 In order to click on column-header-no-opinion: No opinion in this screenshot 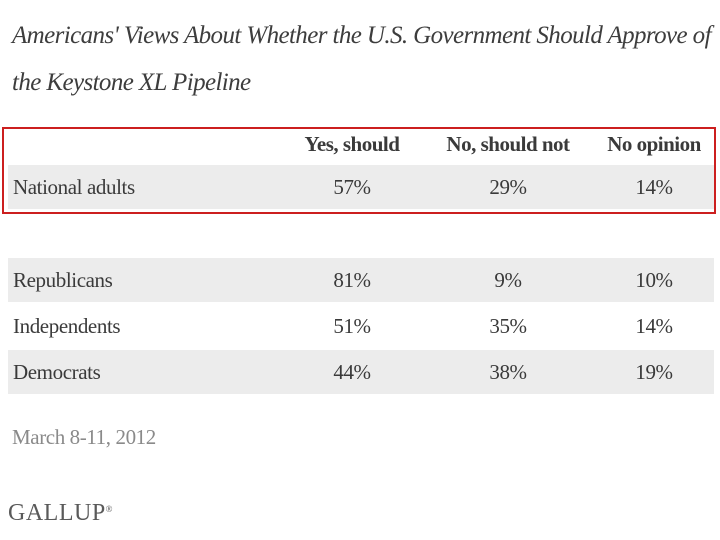, I will do `click(654, 144)`.